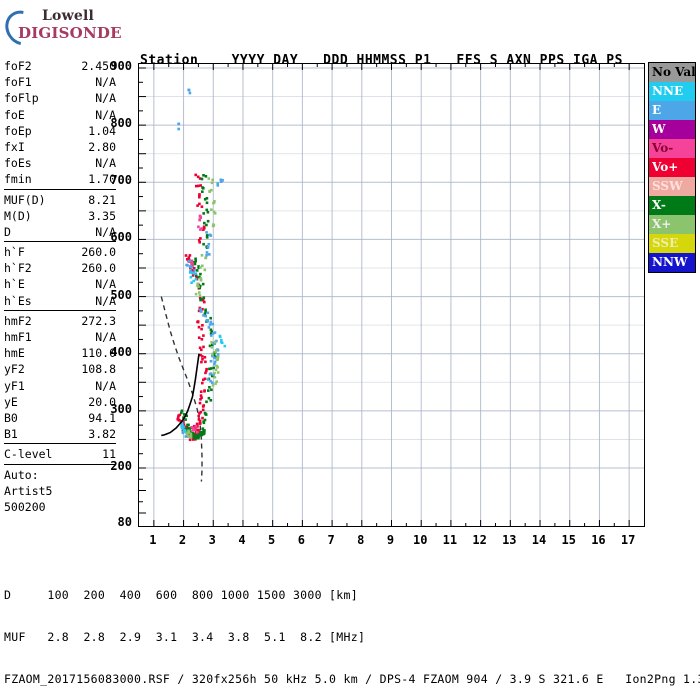  What do you see at coordinates (121, 294) in the screenshot?
I see `y-tick-label: 500` at bounding box center [121, 294].